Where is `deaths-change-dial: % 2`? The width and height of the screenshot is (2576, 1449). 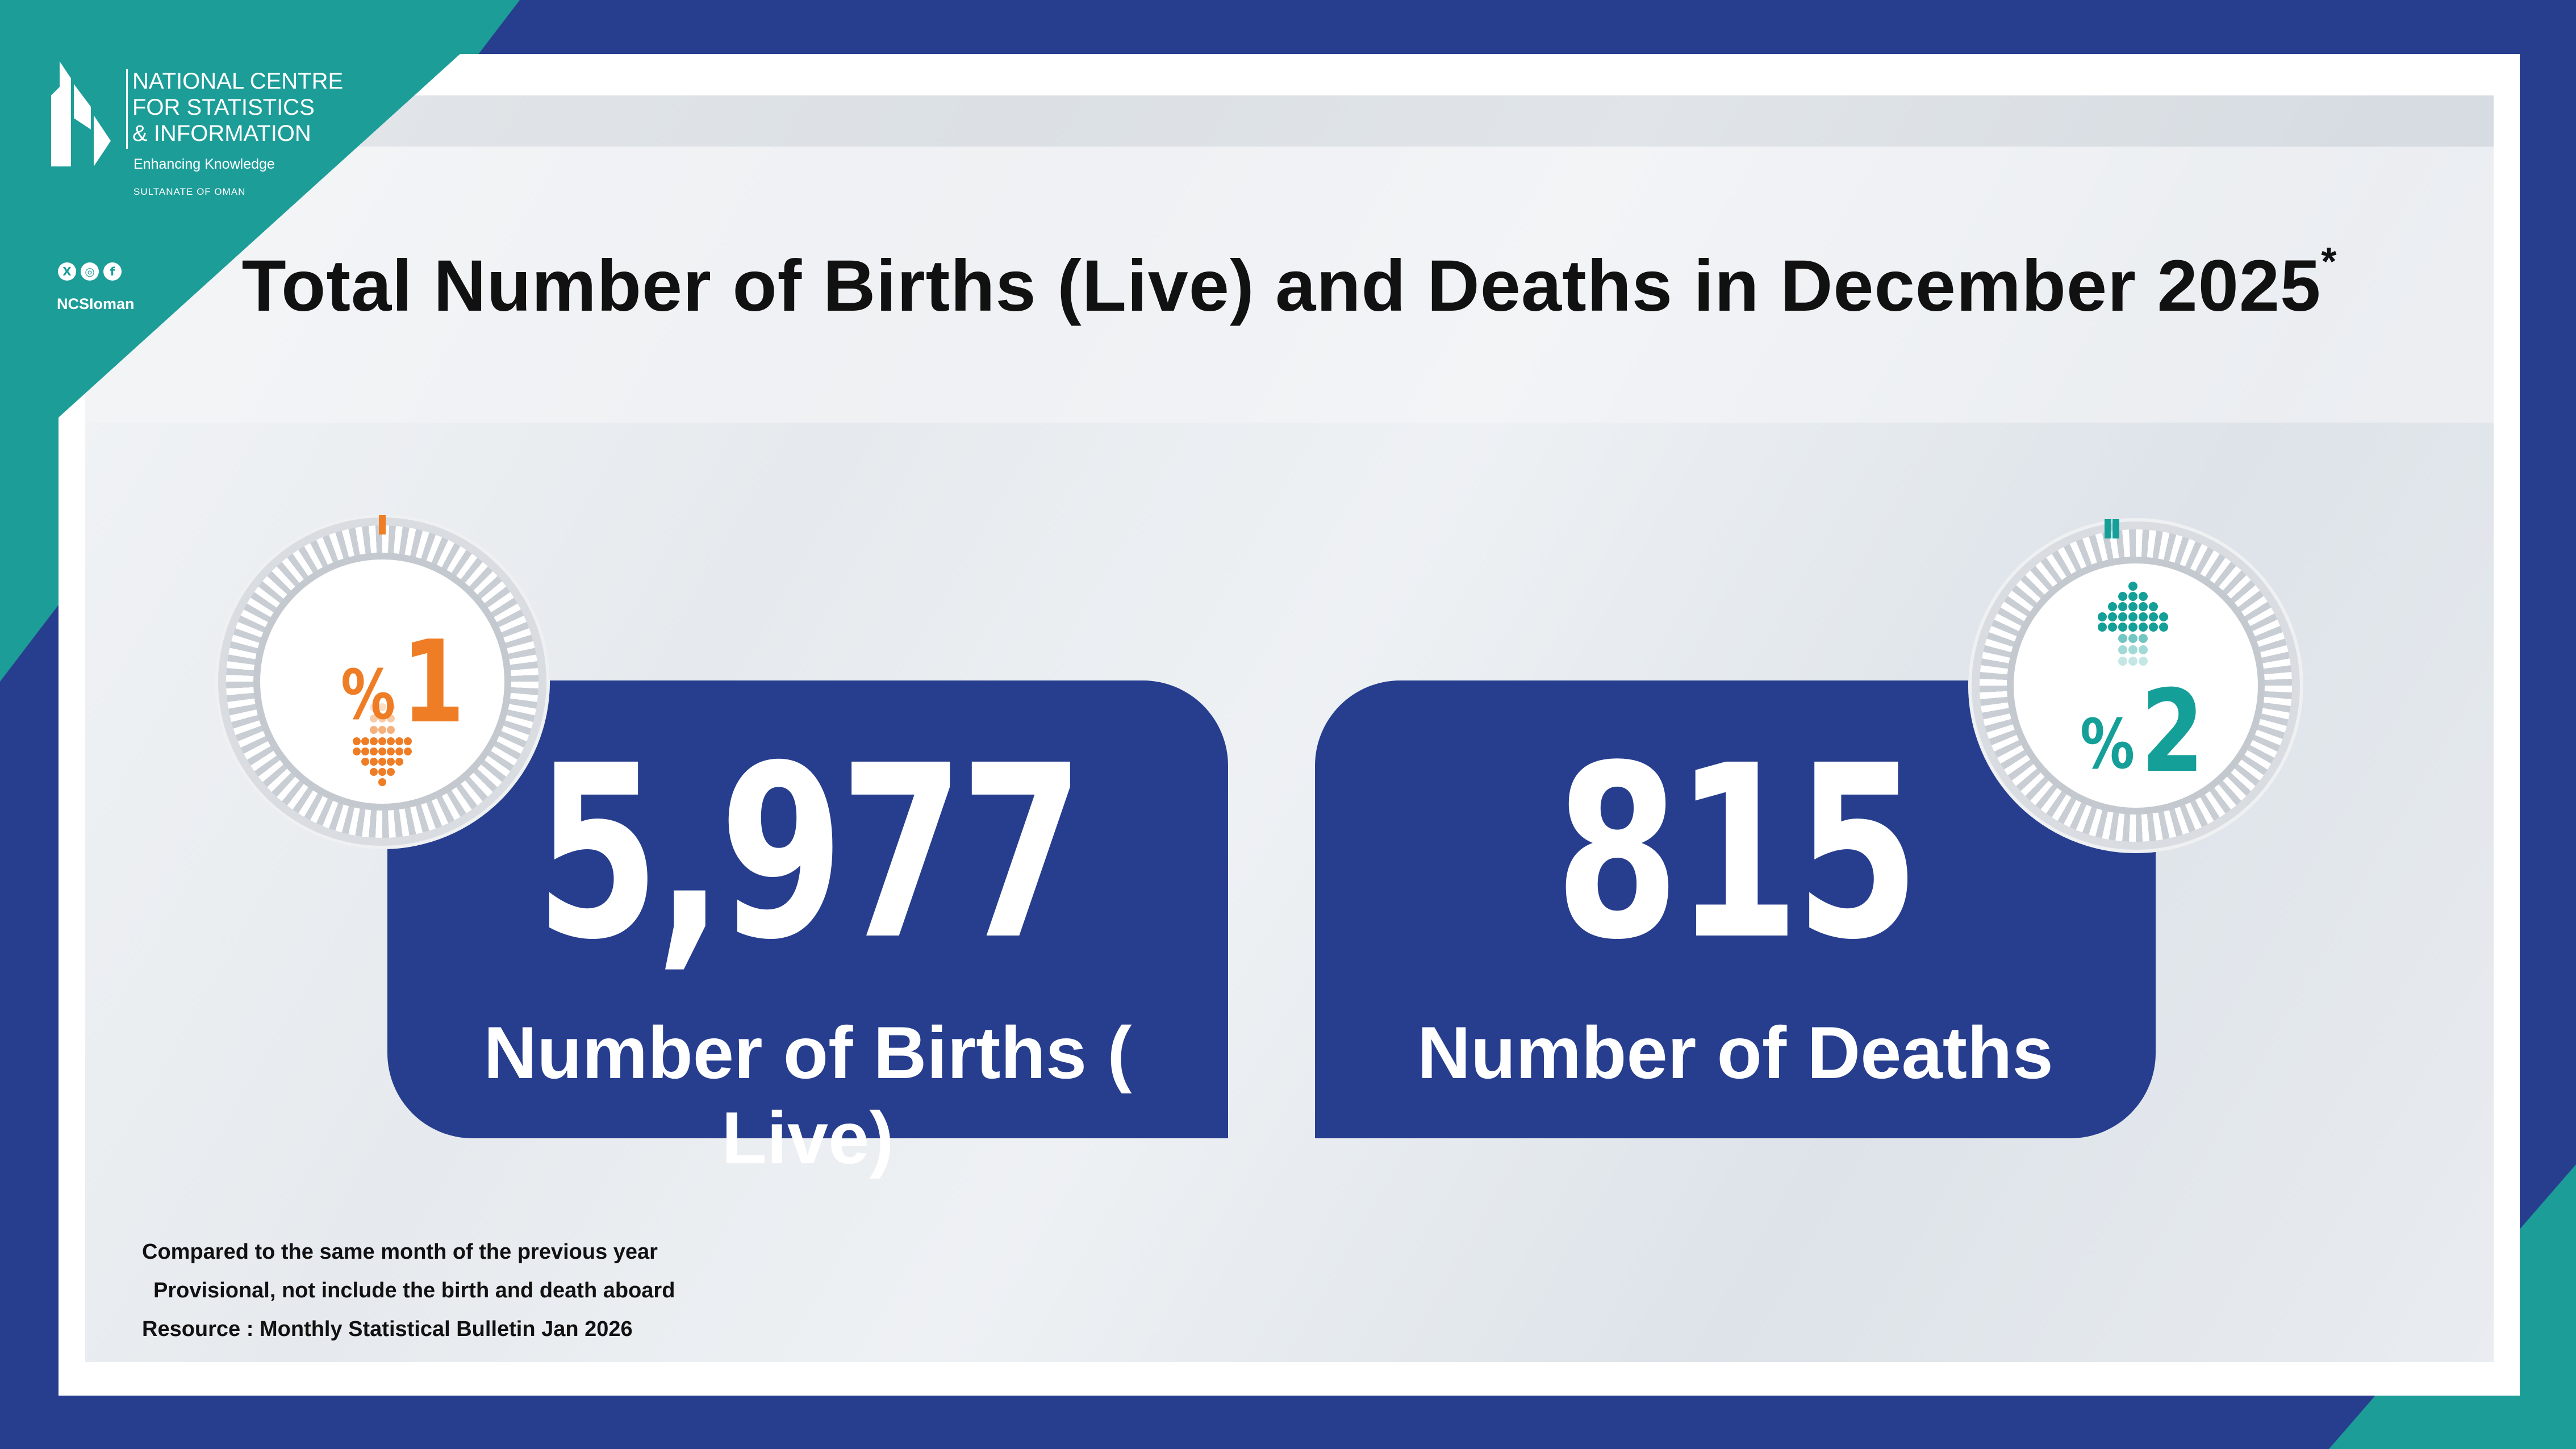 deaths-change-dial: % 2 is located at coordinates (2135, 686).